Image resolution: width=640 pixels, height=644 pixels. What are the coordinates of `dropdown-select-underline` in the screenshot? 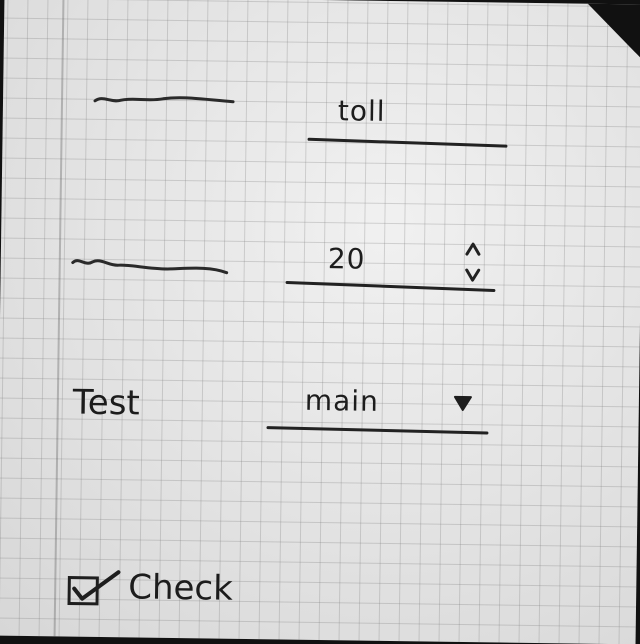 It's located at (377, 430).